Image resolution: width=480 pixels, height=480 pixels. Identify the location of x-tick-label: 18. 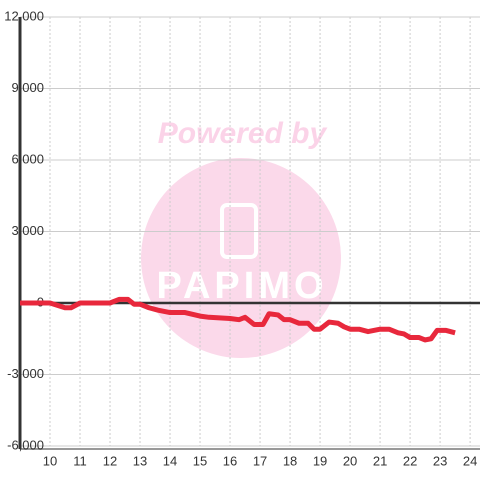
(290, 460).